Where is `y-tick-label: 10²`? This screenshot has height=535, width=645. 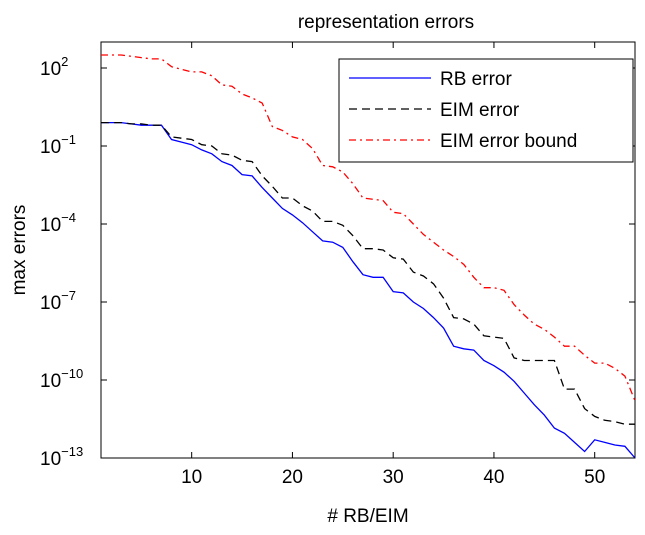
y-tick-label: 10² is located at coordinates (54, 67).